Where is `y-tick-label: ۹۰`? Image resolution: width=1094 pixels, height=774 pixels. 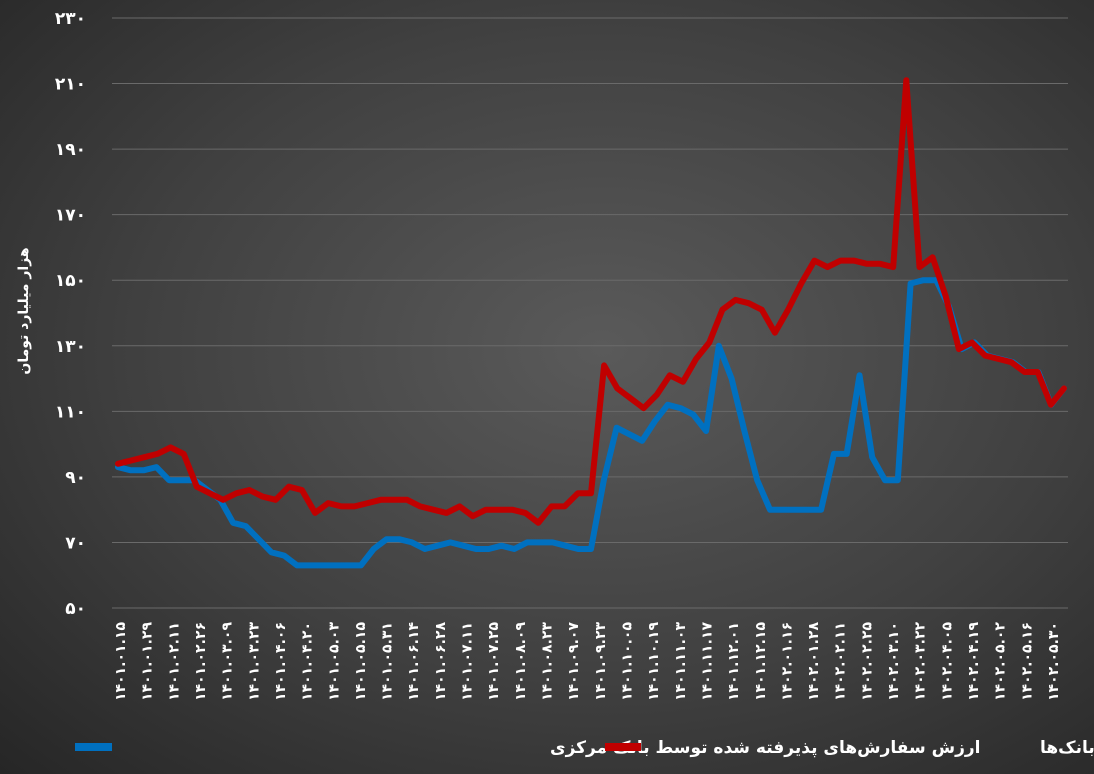
y-tick-label: ۹۰ is located at coordinates (75, 478).